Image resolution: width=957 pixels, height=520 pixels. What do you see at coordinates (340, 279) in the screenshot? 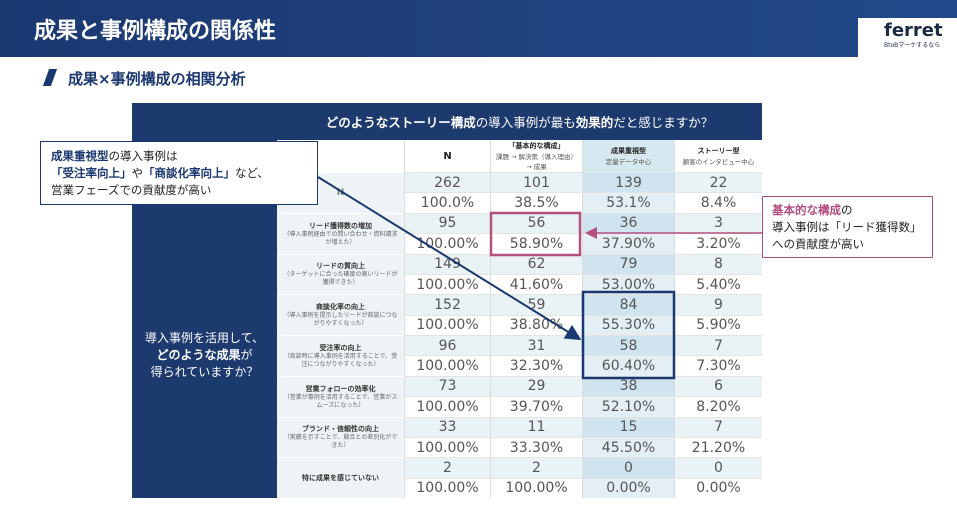
I see `row-note: （ターゲットに合った確度の高いリードが獲得できた）` at bounding box center [340, 279].